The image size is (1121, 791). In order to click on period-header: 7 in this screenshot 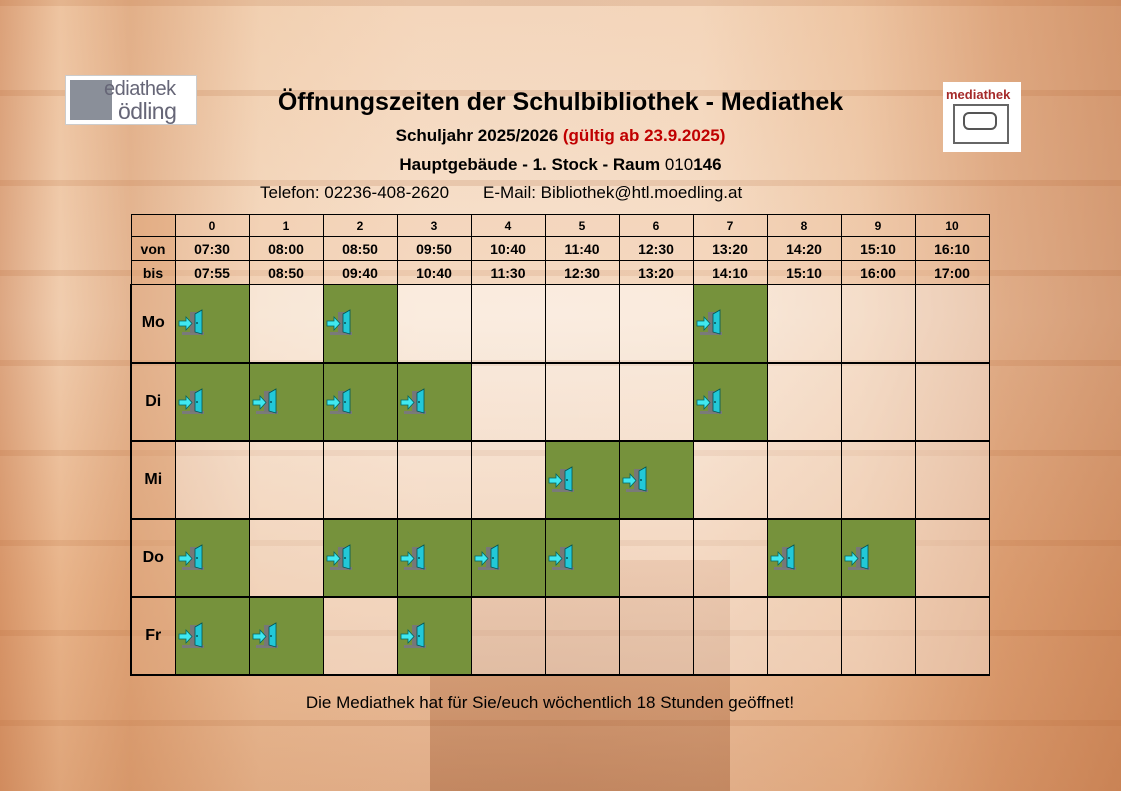, I will do `click(730, 225)`.